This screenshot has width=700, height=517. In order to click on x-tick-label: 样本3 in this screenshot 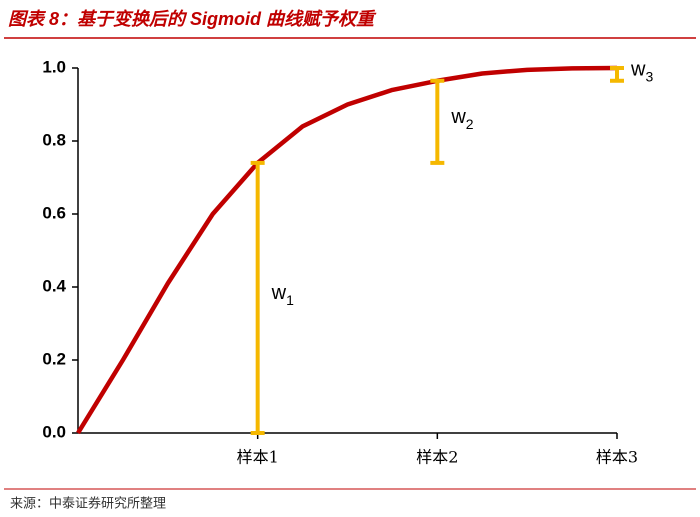, I will do `click(617, 457)`.